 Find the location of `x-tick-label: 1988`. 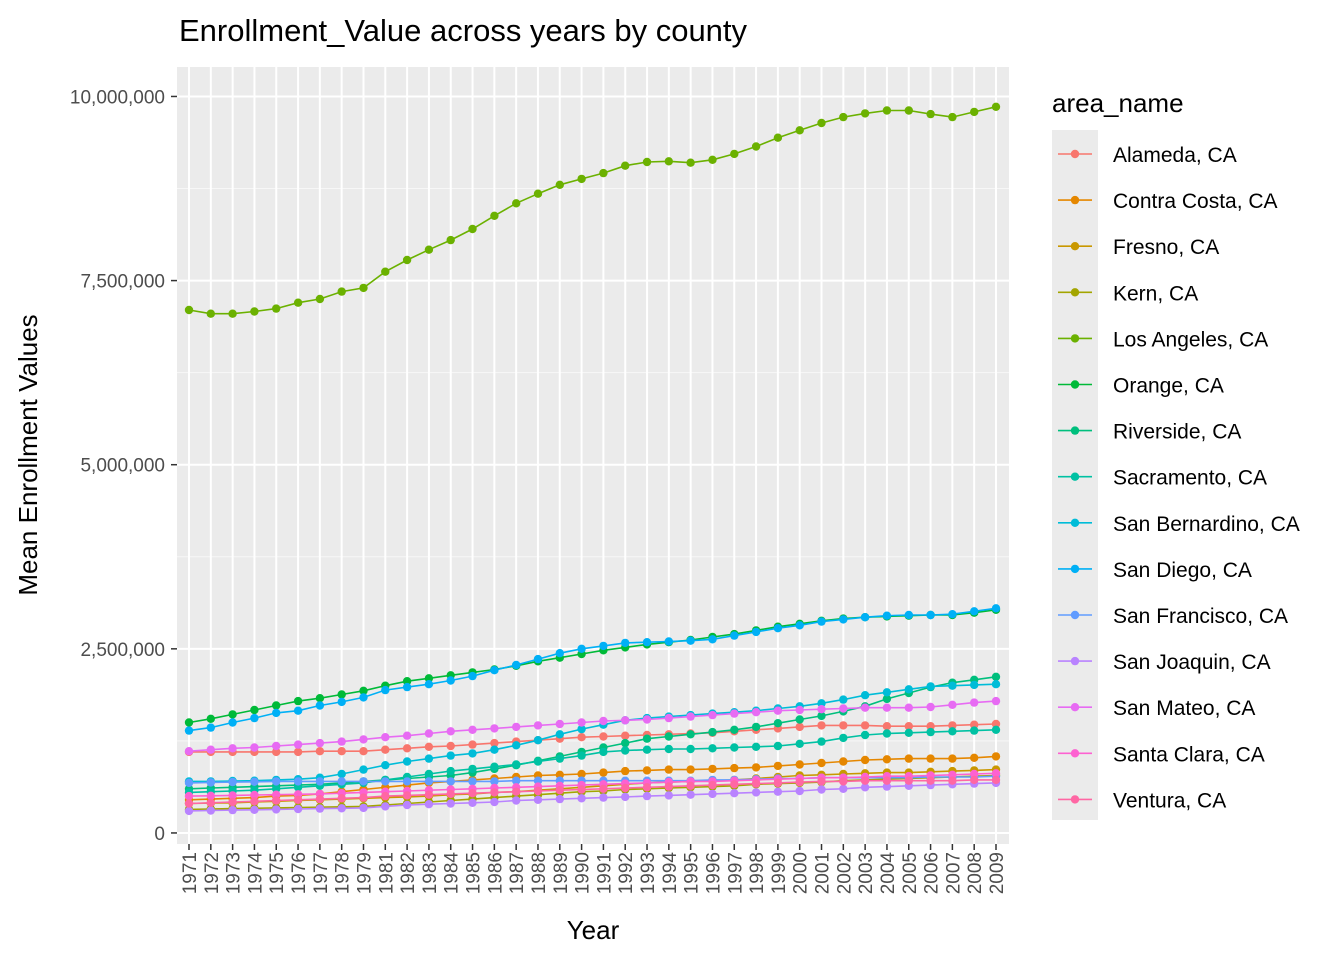

x-tick-label: 1988 is located at coordinates (539, 873).